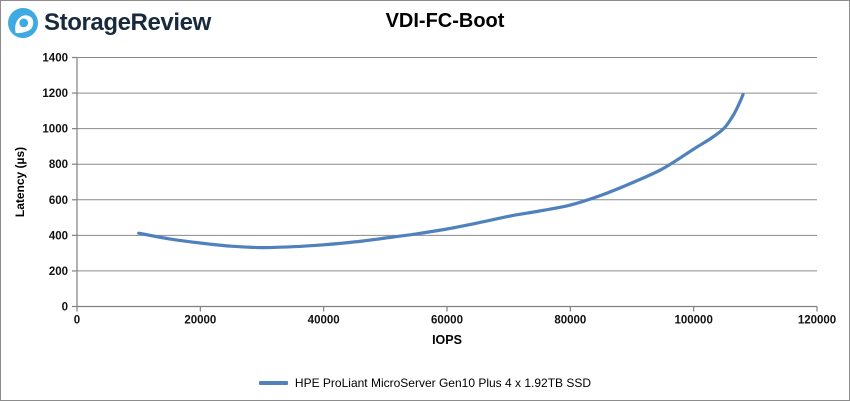 The image size is (850, 401). Describe the element at coordinates (23, 23) in the screenshot. I see `storagereview-logo-icon` at that location.